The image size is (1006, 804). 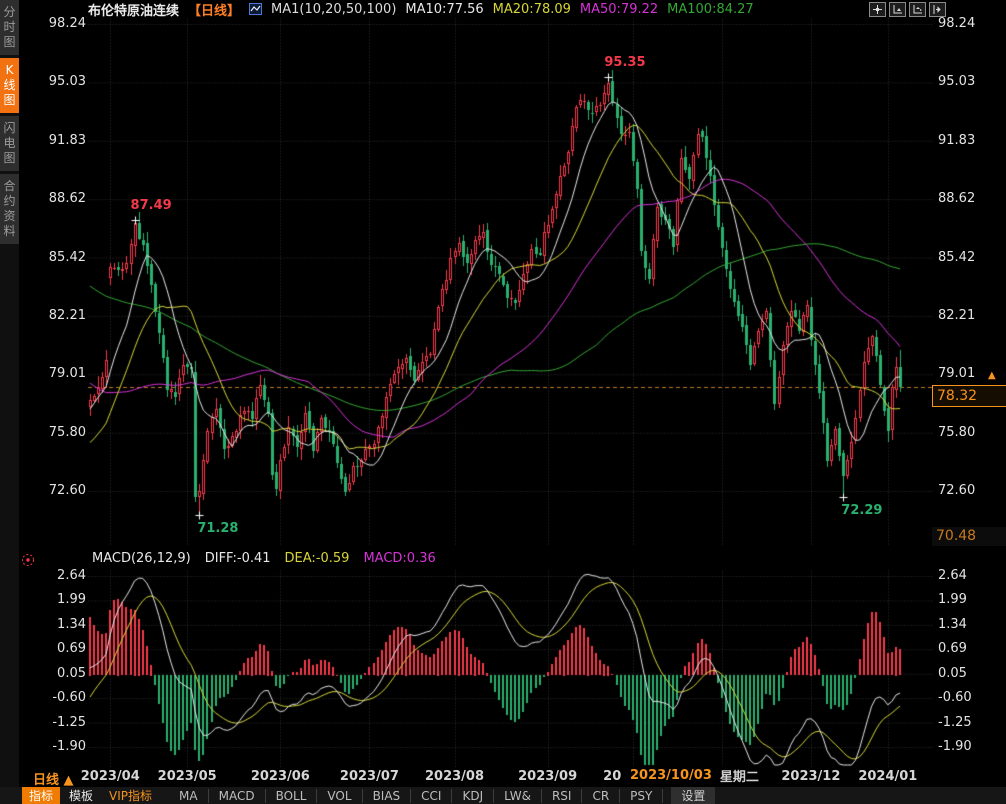 I want to click on low-price-annotation: 71.28, so click(x=218, y=529).